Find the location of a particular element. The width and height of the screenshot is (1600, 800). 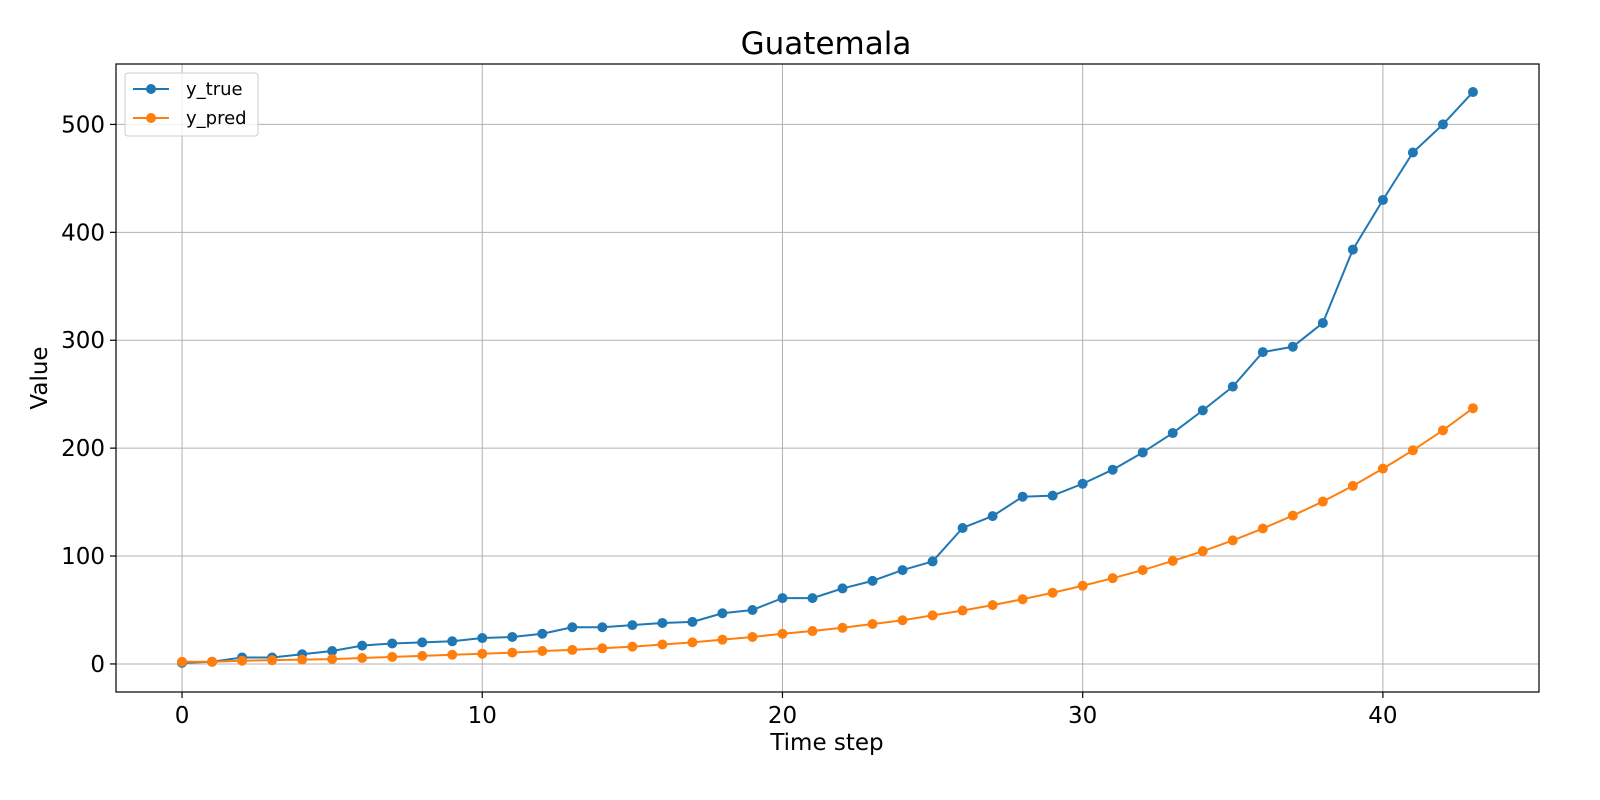

y-tick-label: 500 is located at coordinates (83, 125).